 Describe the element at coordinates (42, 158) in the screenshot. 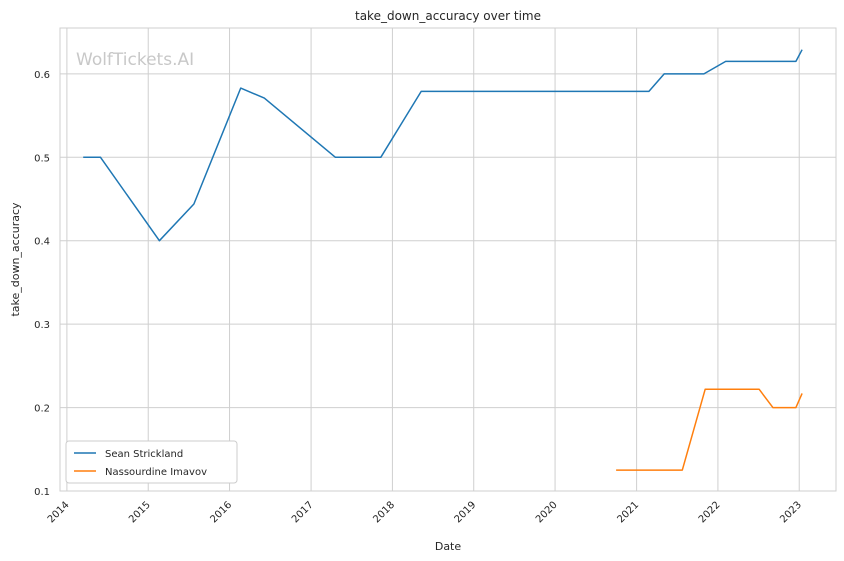

I see `y-tick-label: 0.5` at that location.